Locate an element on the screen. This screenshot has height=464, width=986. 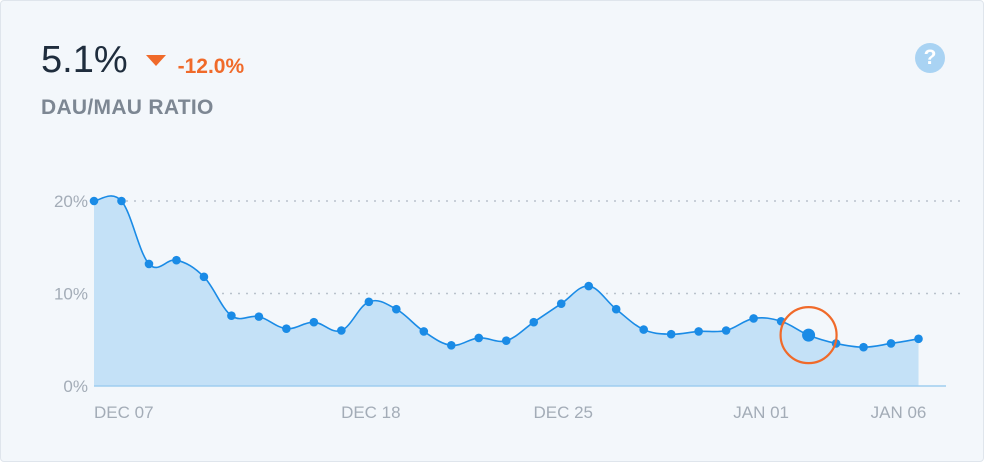
y-tick-label: 20% is located at coordinates (71, 201).